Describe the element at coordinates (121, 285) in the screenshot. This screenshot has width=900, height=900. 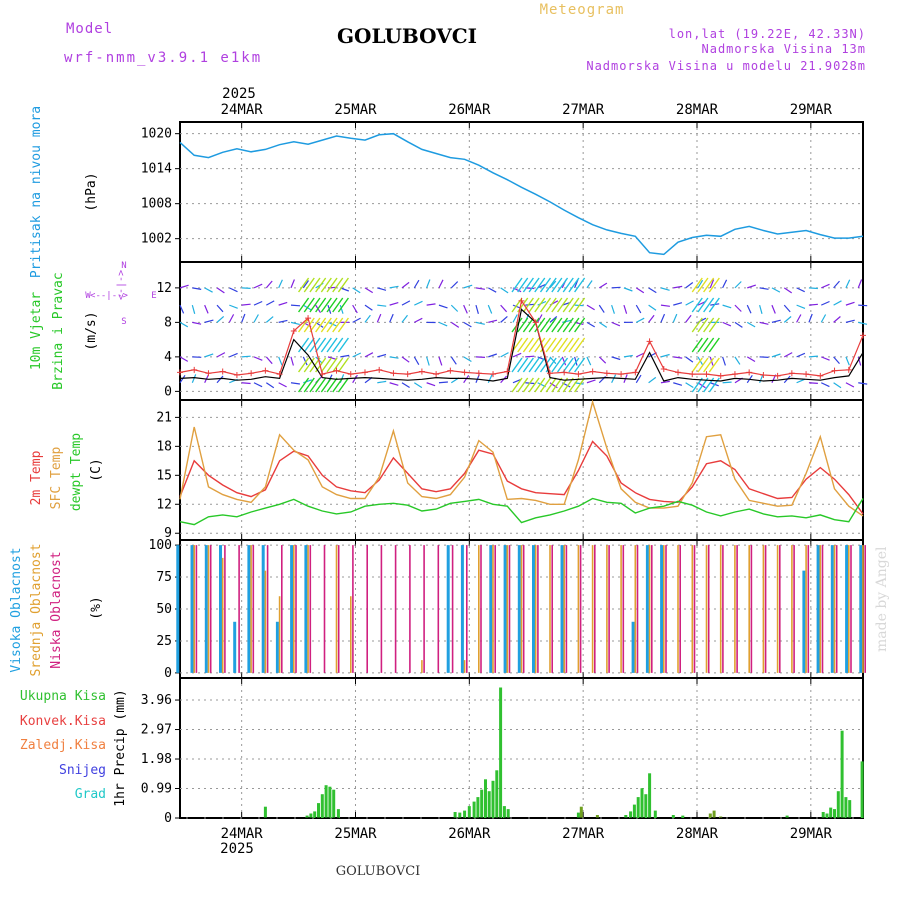
I see `compass-arrow-vertical: <-|->` at that location.